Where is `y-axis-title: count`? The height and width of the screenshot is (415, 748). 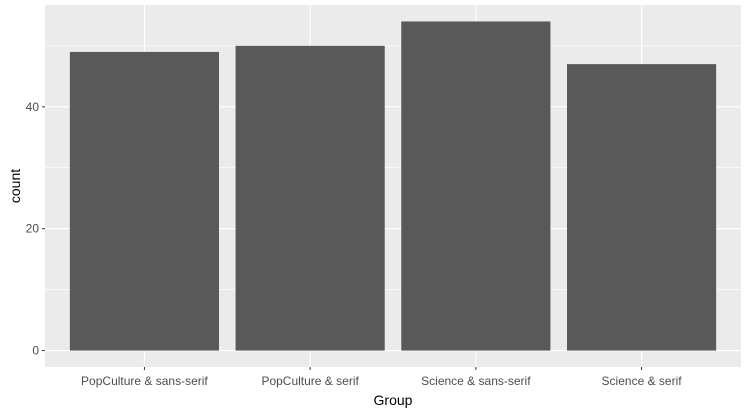 y-axis-title: count is located at coordinates (15, 186).